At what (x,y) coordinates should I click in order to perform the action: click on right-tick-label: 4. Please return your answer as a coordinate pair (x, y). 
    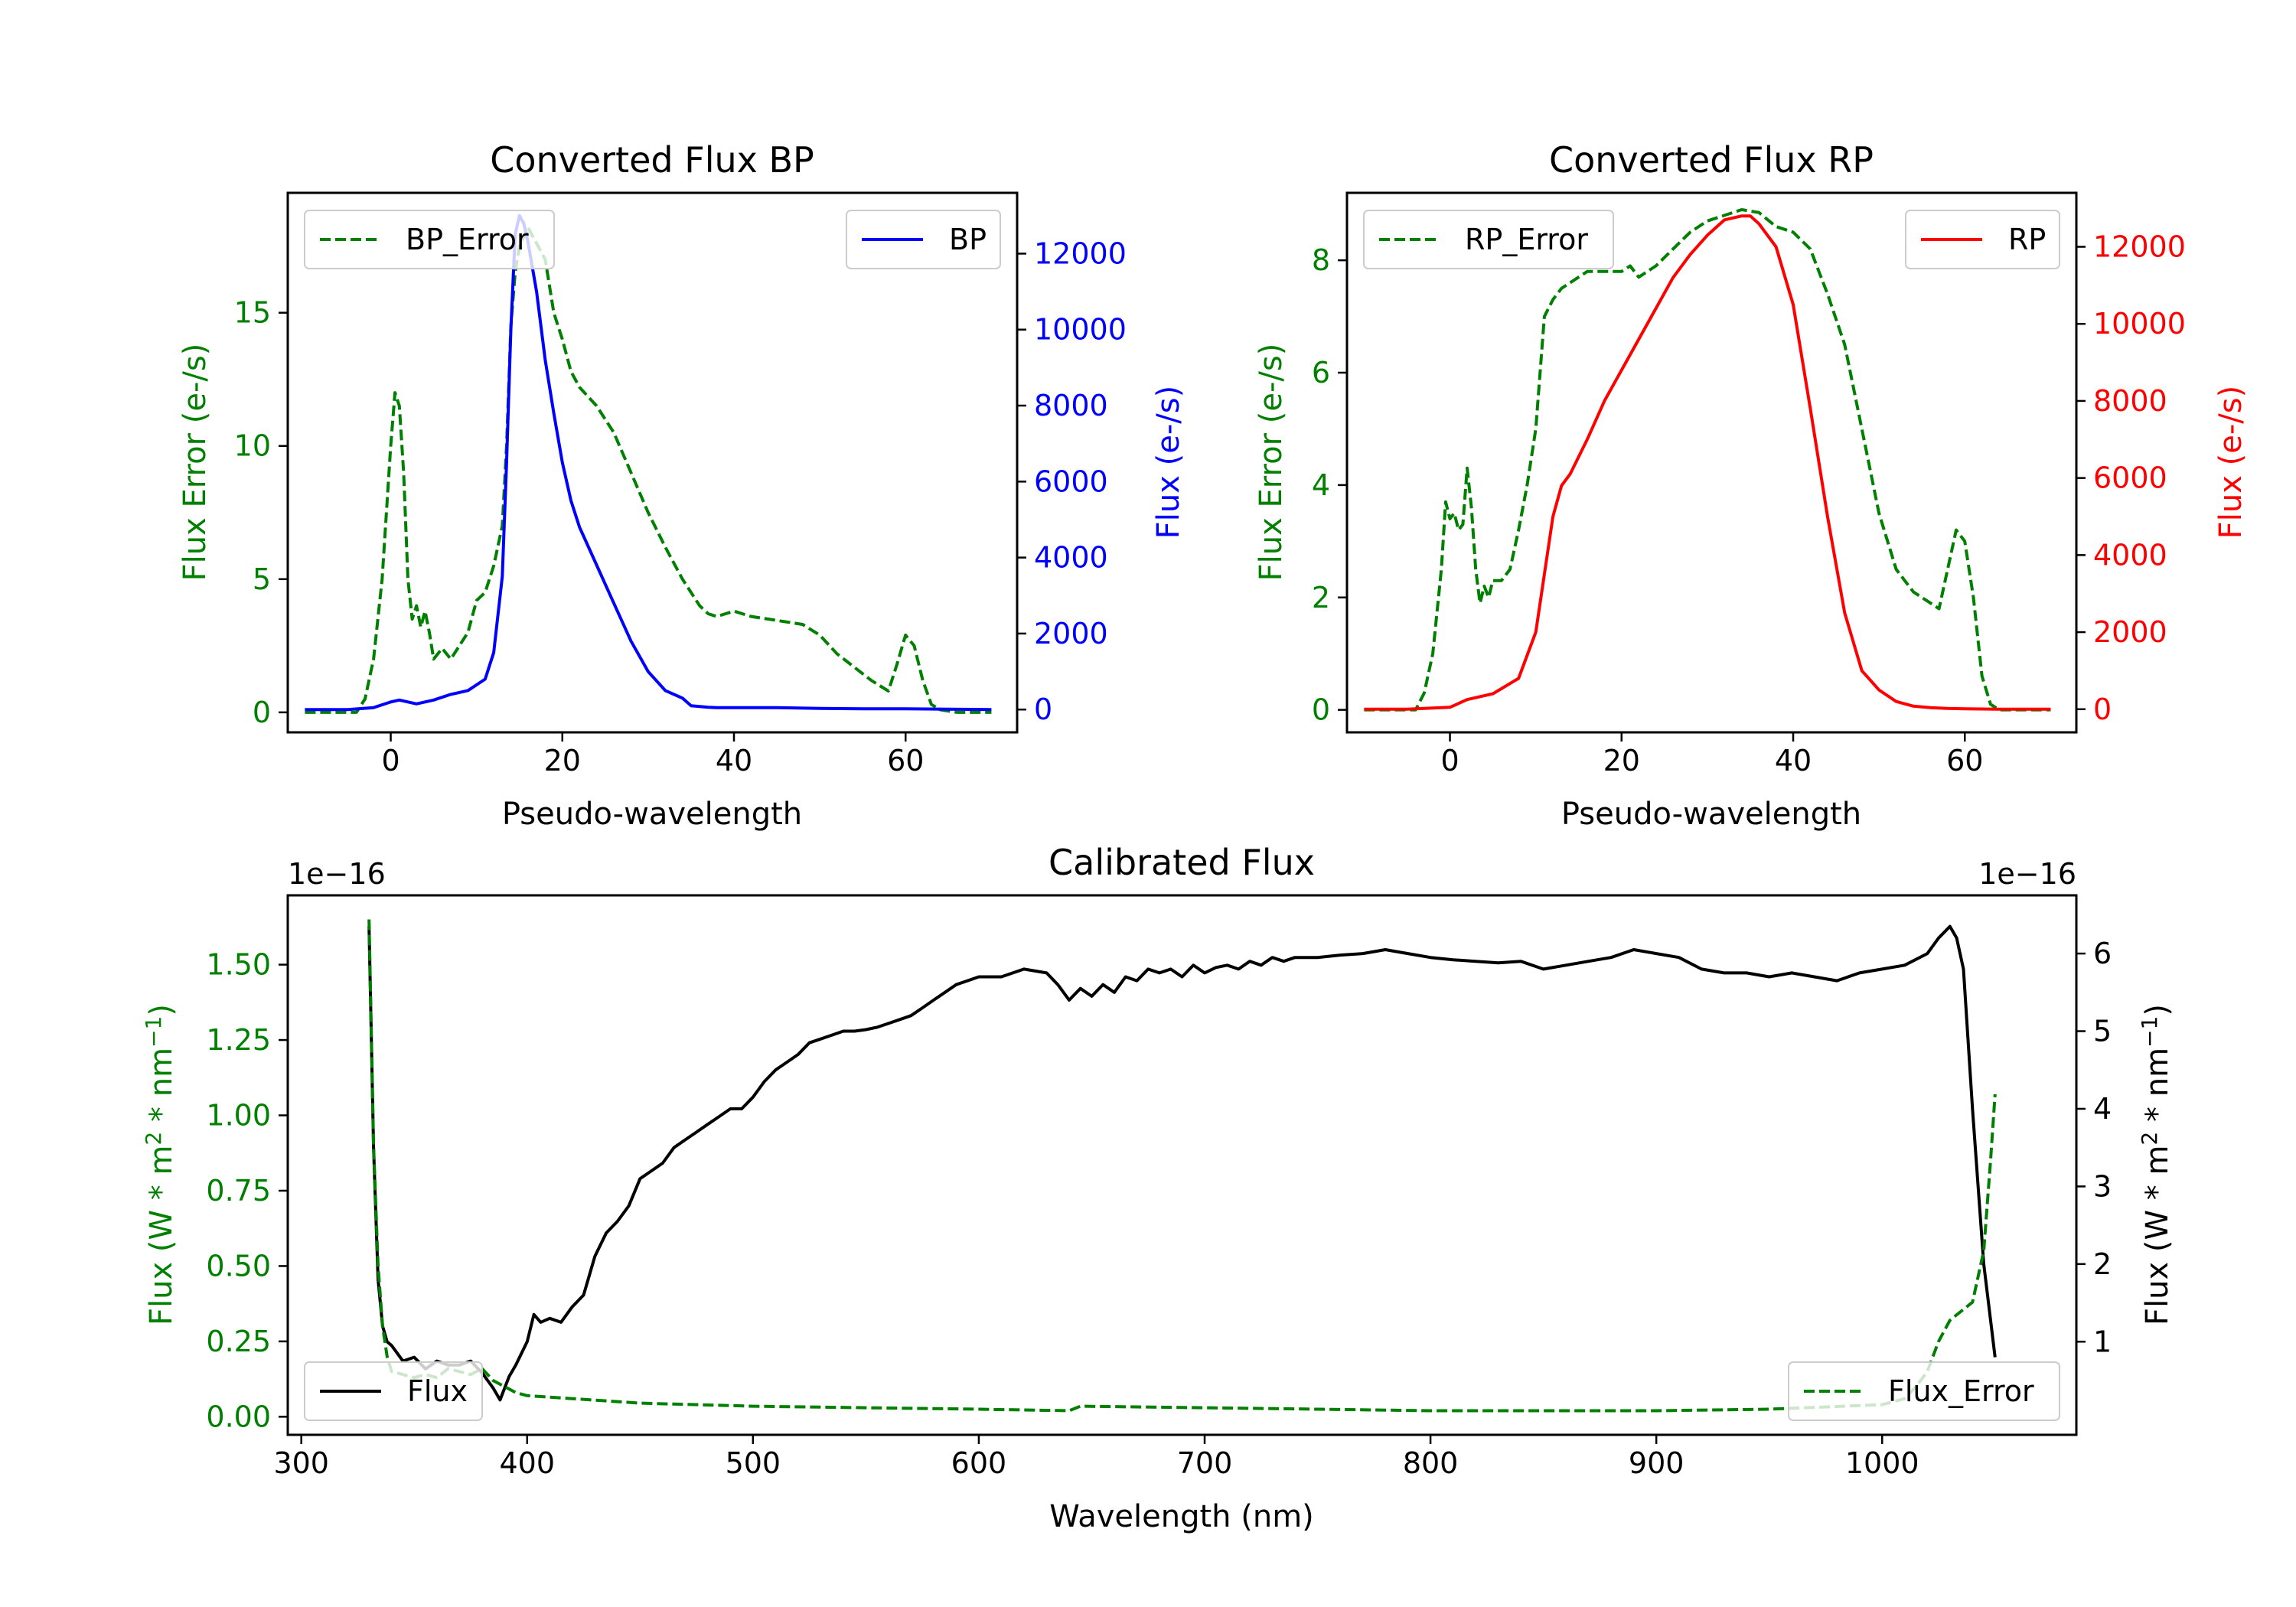
    Looking at the image, I should click on (2102, 1109).